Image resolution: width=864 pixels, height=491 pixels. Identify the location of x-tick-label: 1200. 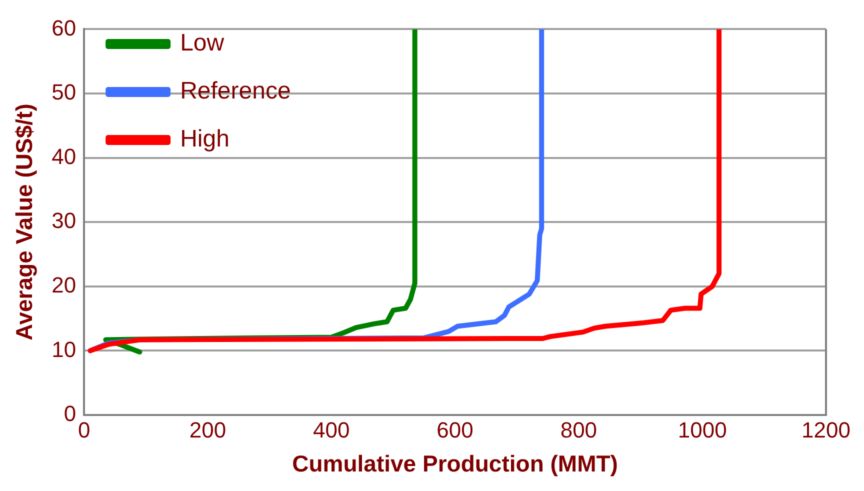
(826, 429).